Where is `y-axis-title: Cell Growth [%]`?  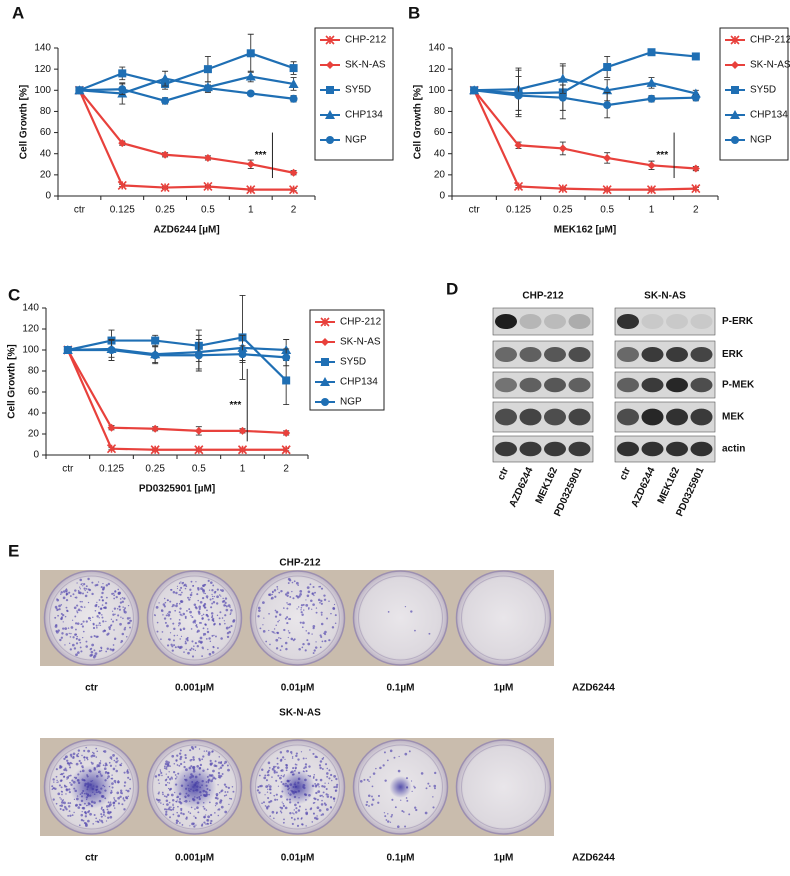 y-axis-title: Cell Growth [%] is located at coordinates (418, 122).